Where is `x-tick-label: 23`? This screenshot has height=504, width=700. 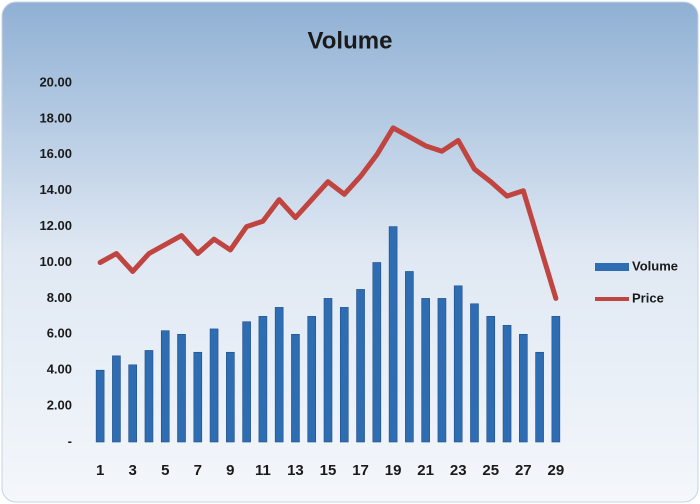
x-tick-label: 23 is located at coordinates (458, 470).